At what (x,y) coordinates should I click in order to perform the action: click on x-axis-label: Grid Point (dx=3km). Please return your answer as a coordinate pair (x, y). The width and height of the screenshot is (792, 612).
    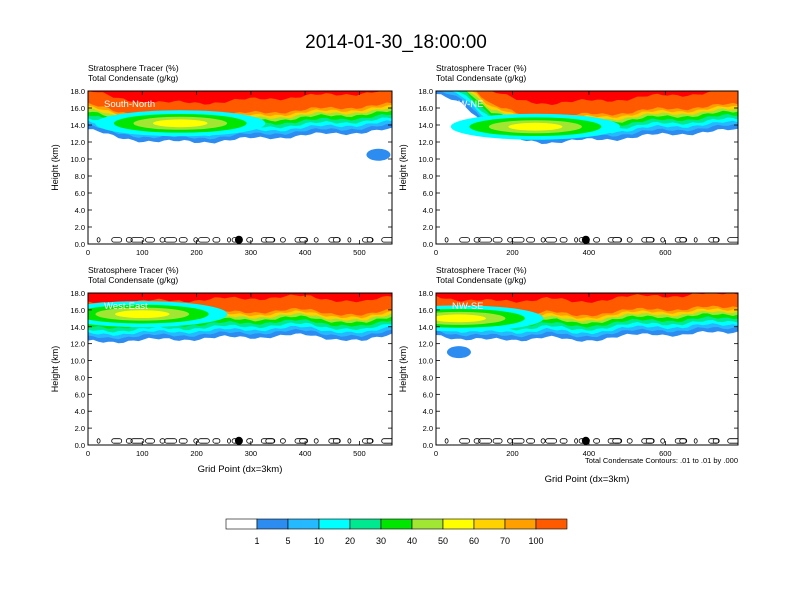
    Looking at the image, I should click on (240, 469).